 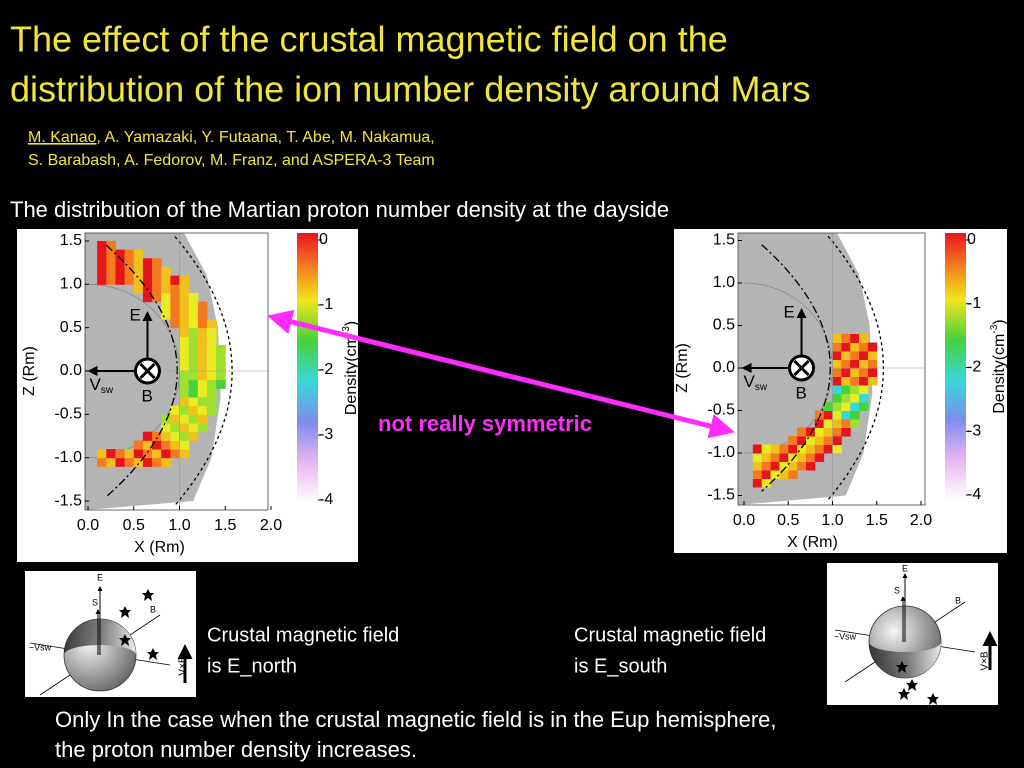 I want to click on y-tick-label: 1.0, so click(x=71, y=284).